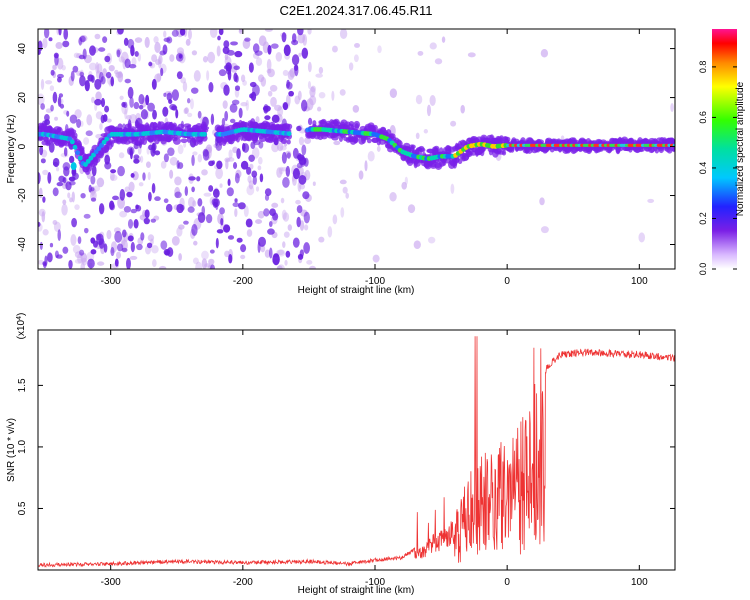  I want to click on colorbar-label: Normalized spectral amplitude, so click(740, 148).